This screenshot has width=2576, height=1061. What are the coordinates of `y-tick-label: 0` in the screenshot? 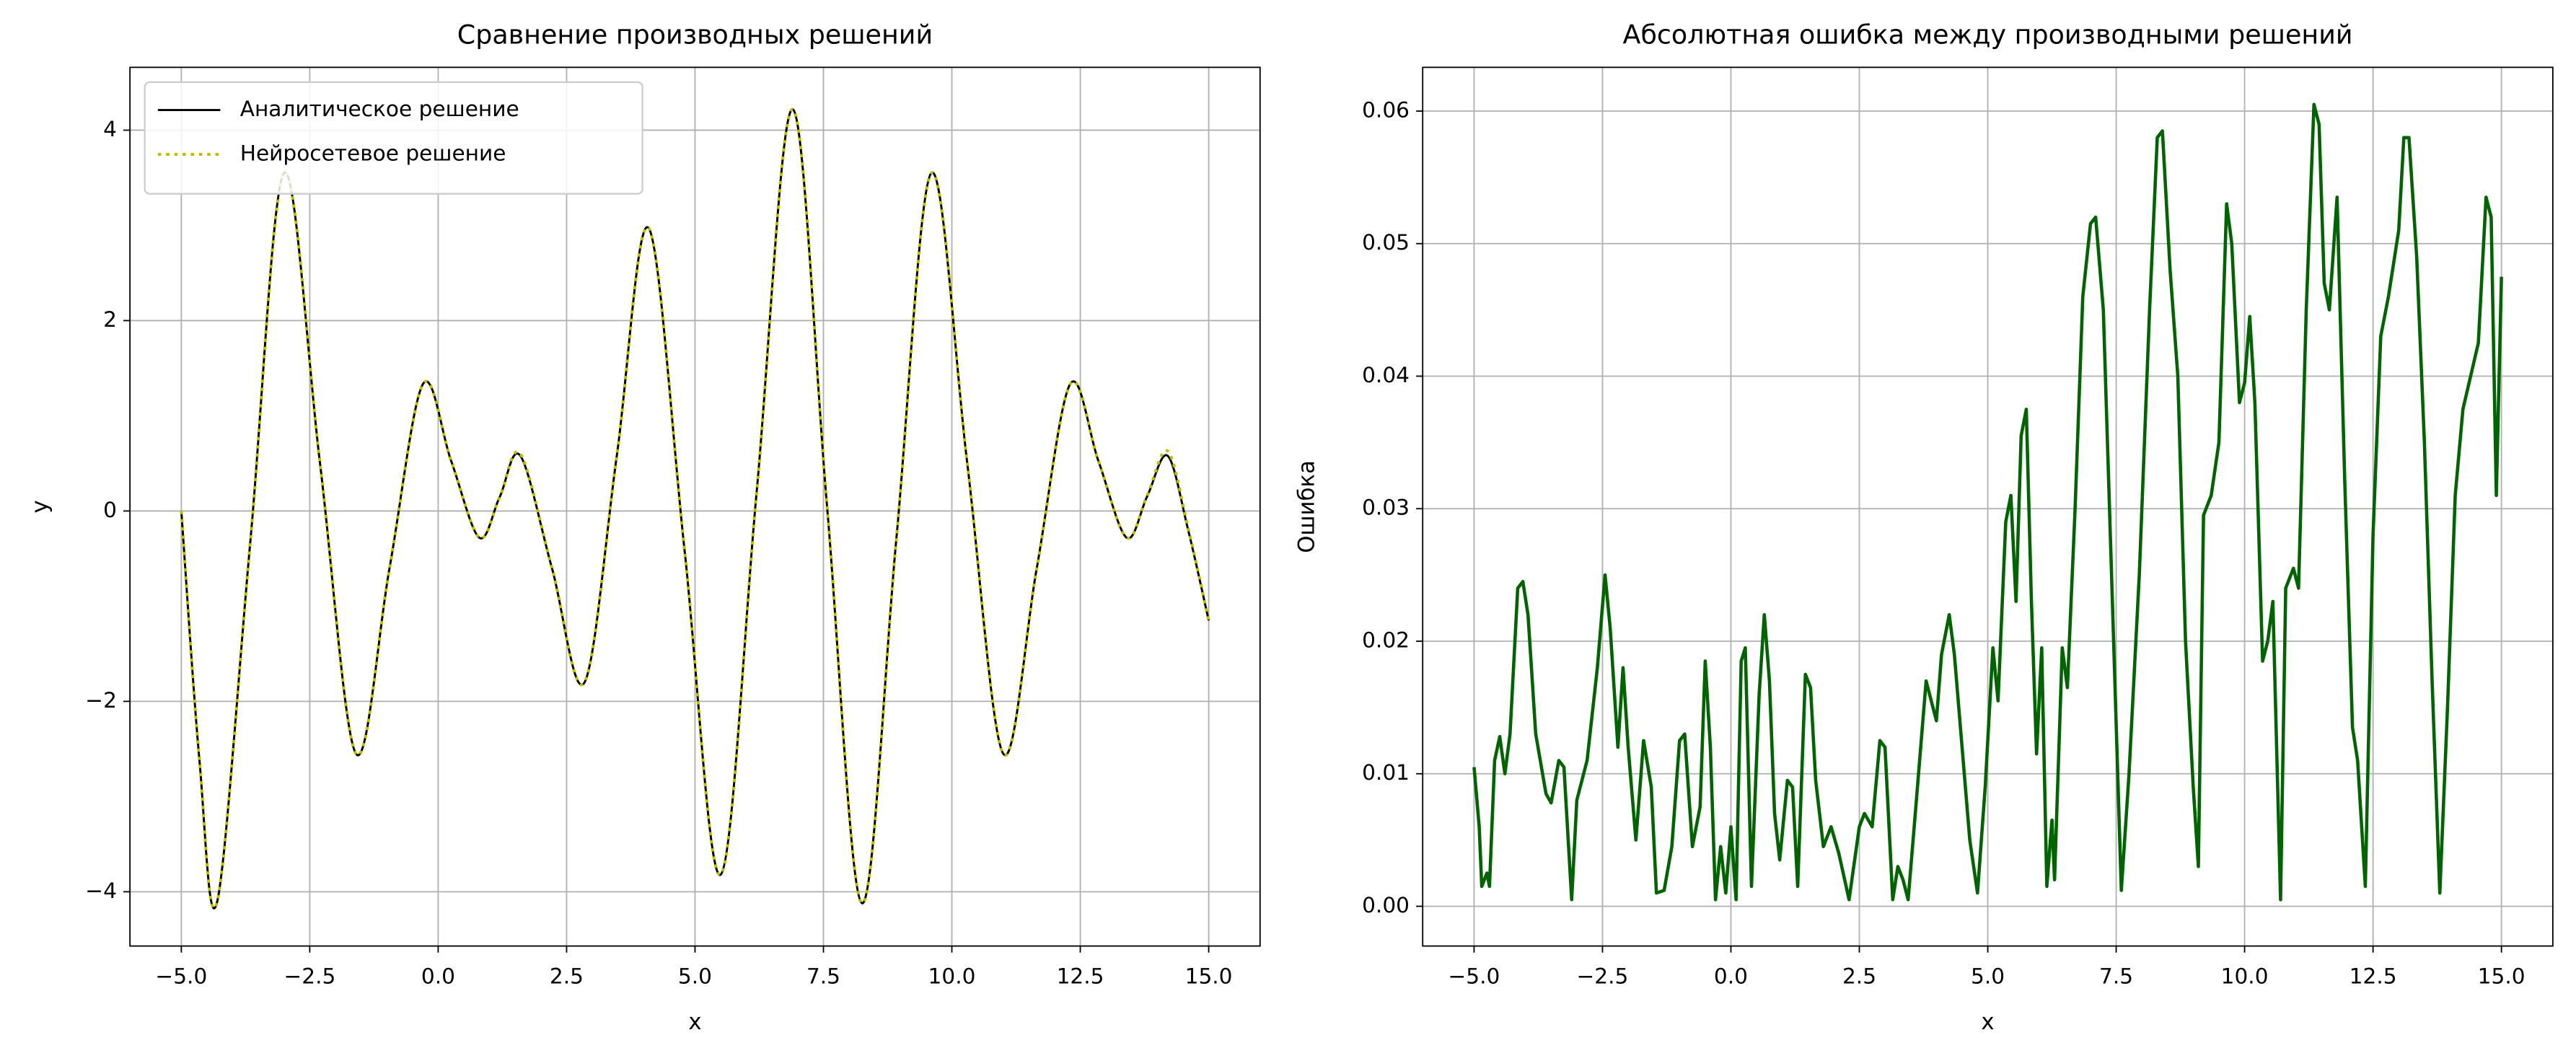 It's located at (110, 510).